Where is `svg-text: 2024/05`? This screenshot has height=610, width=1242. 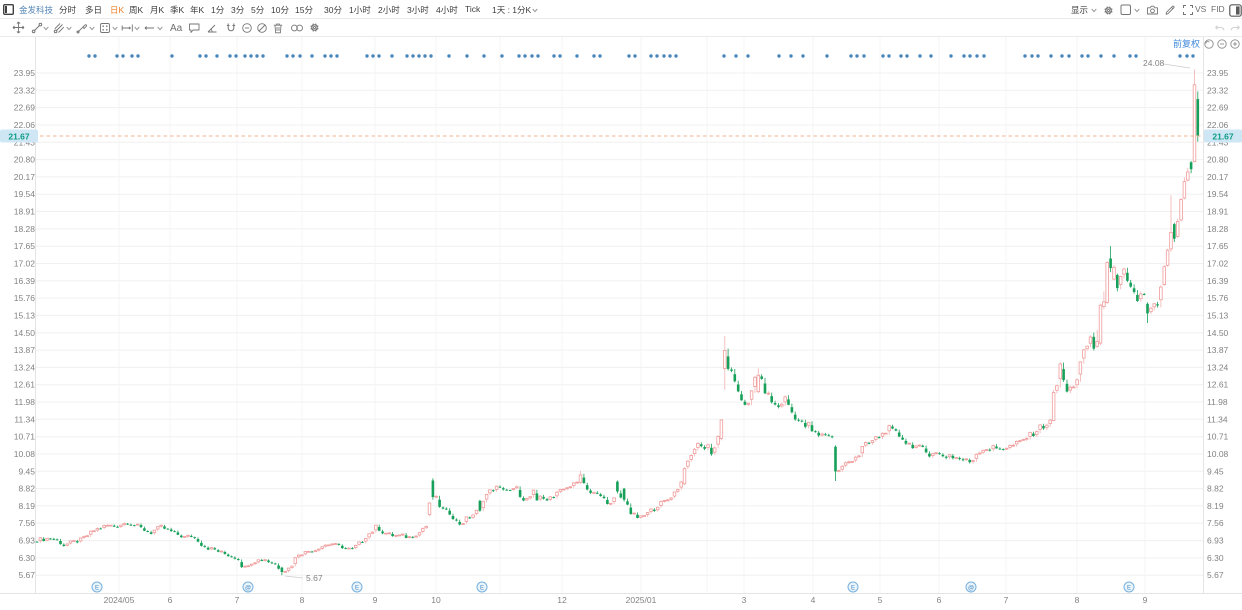
svg-text: 2024/05 is located at coordinates (119, 600).